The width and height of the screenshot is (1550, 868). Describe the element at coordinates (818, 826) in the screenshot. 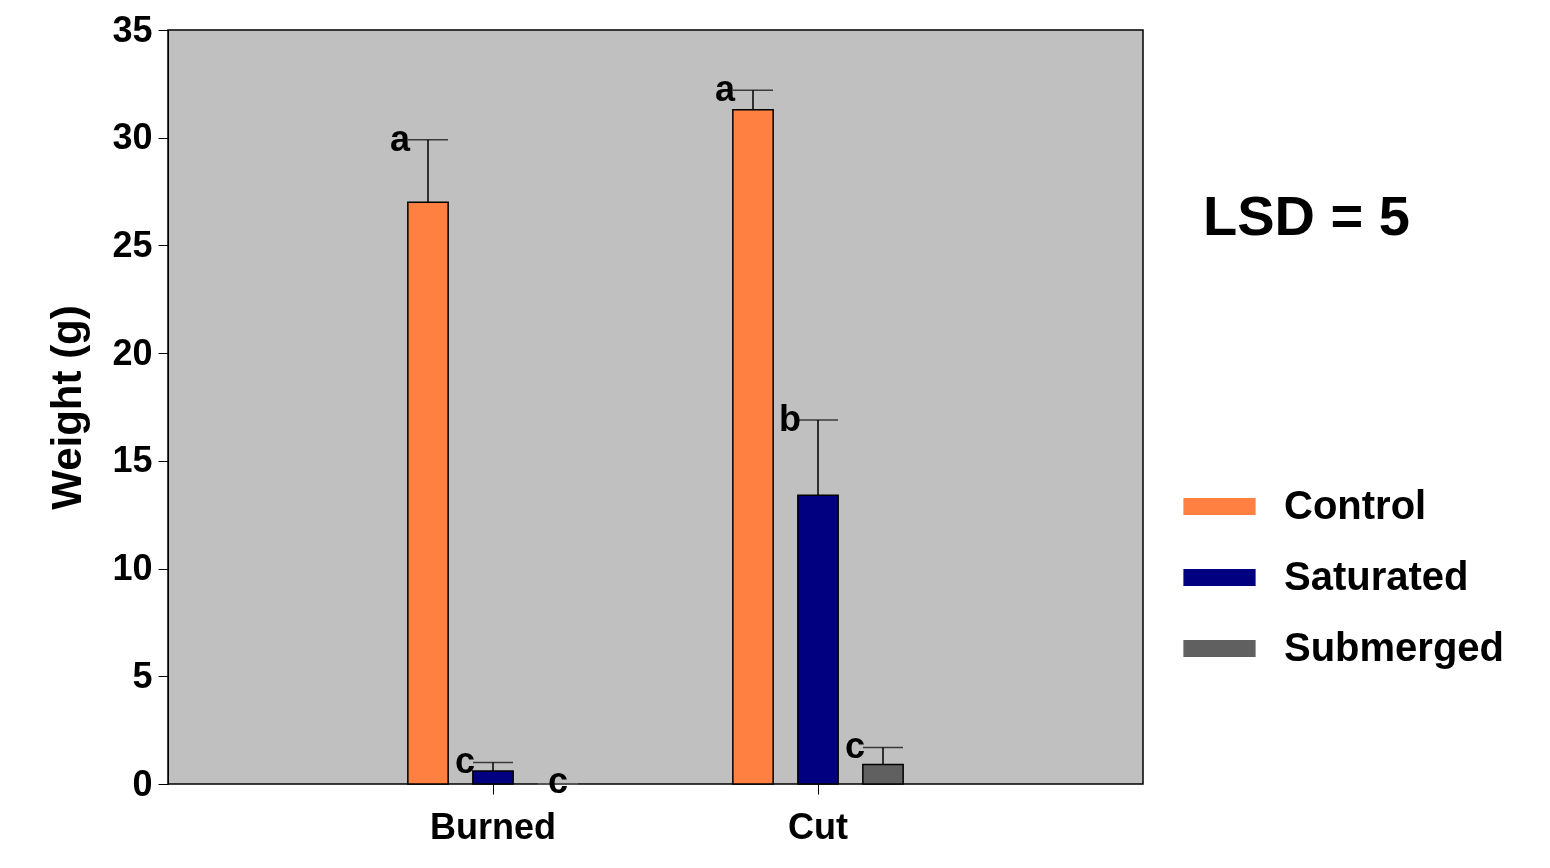

I see `x-tick-label: Cut` at that location.